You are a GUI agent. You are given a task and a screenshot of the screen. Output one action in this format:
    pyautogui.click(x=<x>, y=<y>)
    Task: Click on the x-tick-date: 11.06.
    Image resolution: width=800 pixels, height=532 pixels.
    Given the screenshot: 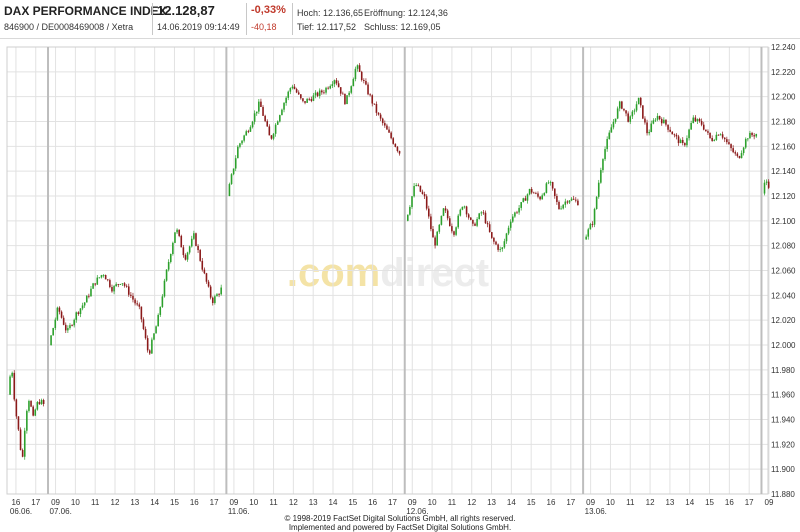 What is the action you would take?
    pyautogui.click(x=239, y=510)
    